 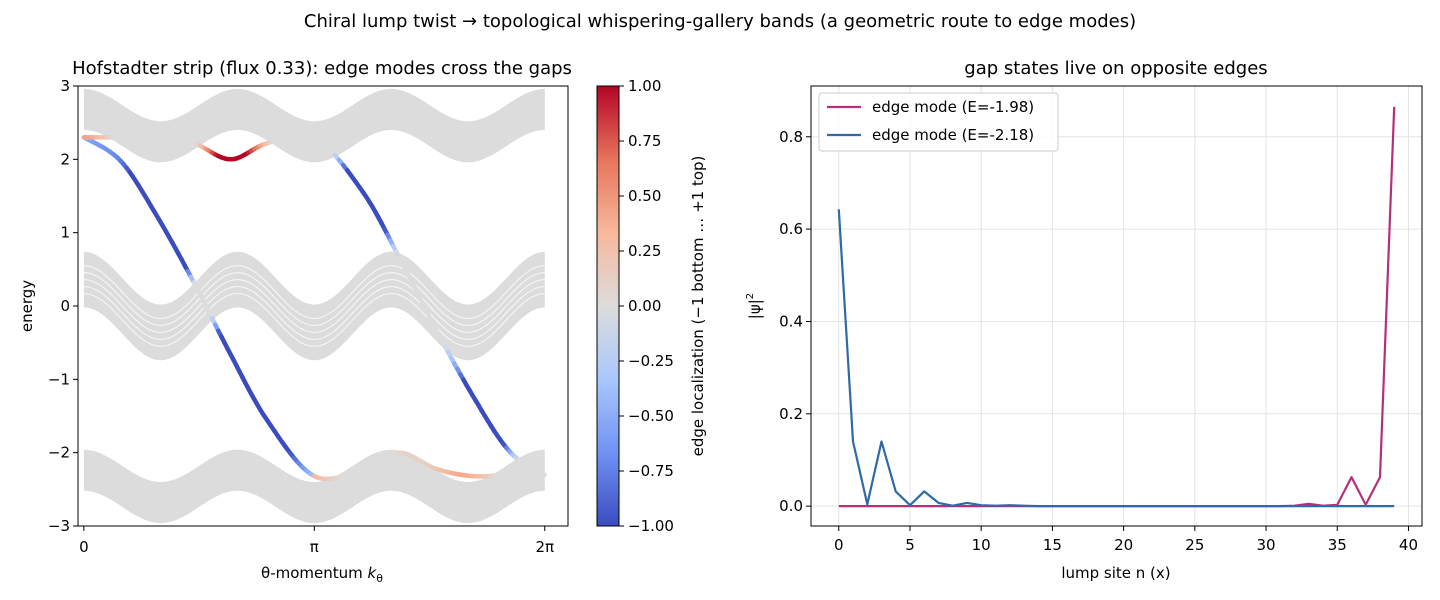 I want to click on band-y-axis-label: energy, so click(x=27, y=306).